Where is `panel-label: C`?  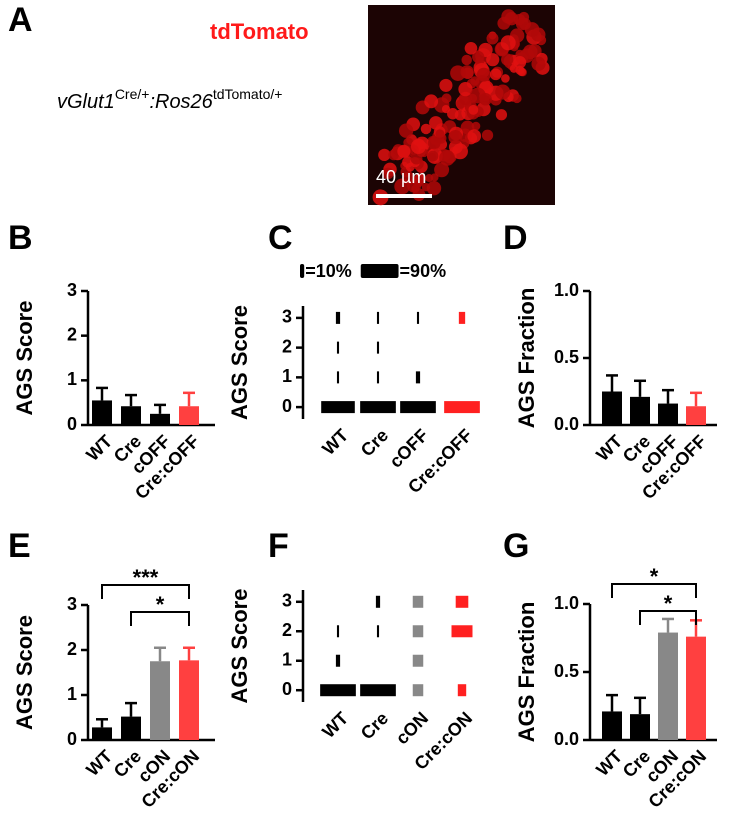 panel-label: C is located at coordinates (280, 238).